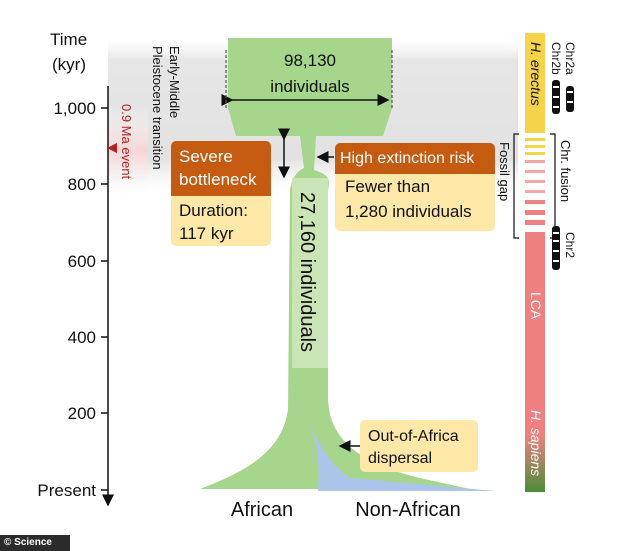 Image resolution: width=634 pixels, height=551 pixels. What do you see at coordinates (69, 64) in the screenshot?
I see `axis-title-unit: (kyr)` at bounding box center [69, 64].